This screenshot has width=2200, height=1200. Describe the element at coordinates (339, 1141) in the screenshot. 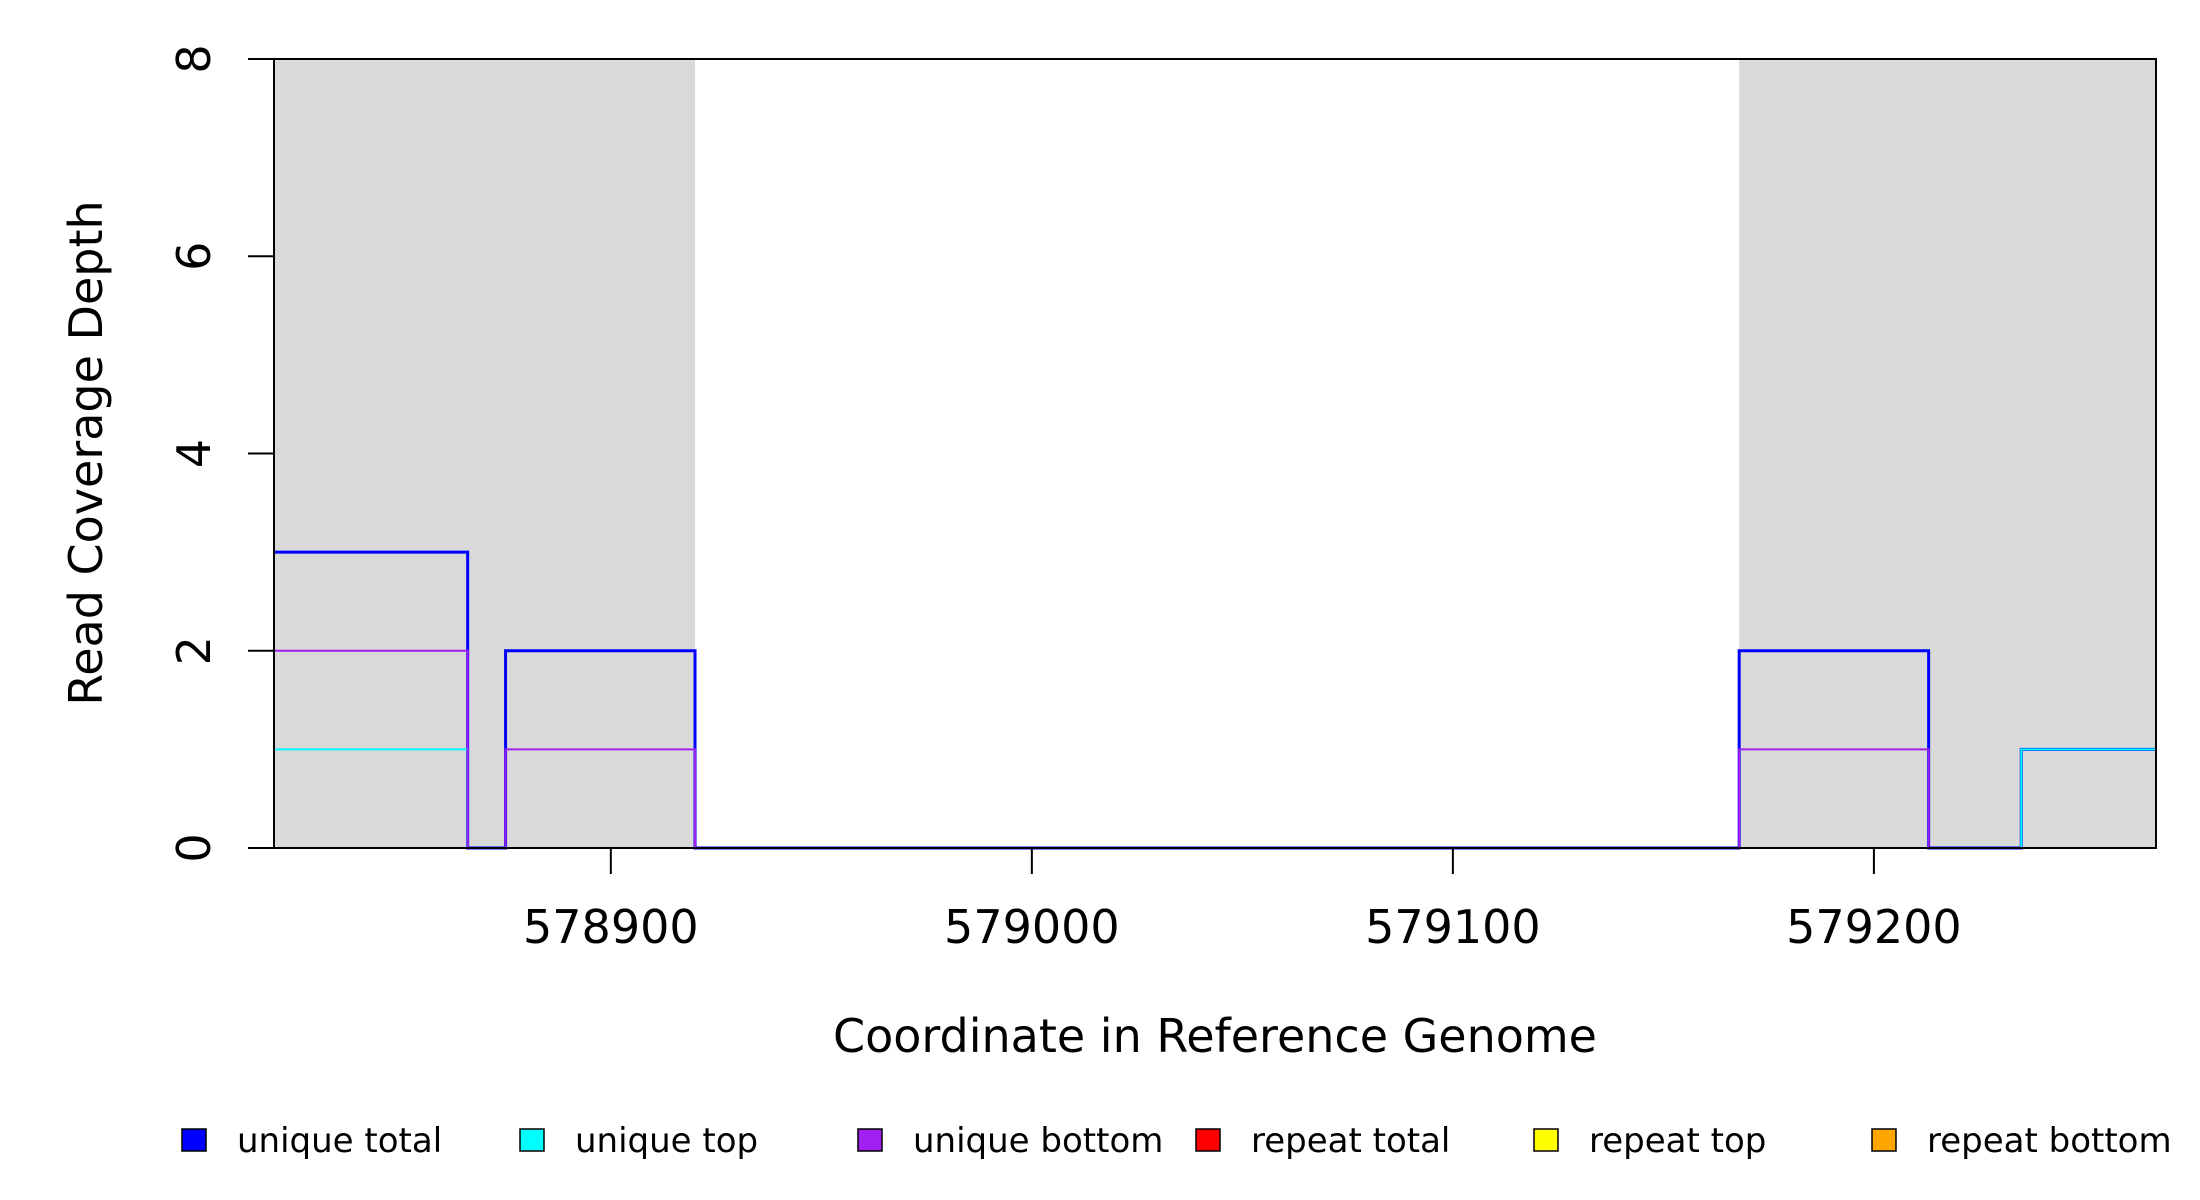

I see `legend-label-unique-total: unique total` at that location.